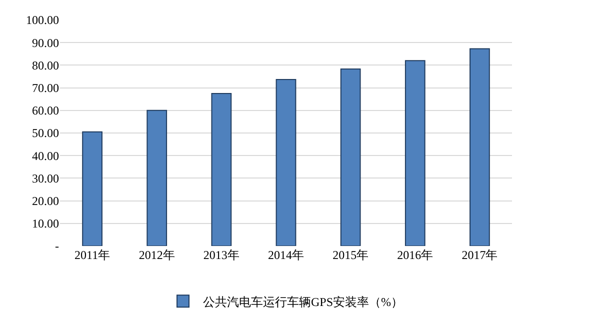  What do you see at coordinates (156, 255) in the screenshot?
I see `x-tick-label: 2012年` at bounding box center [156, 255].